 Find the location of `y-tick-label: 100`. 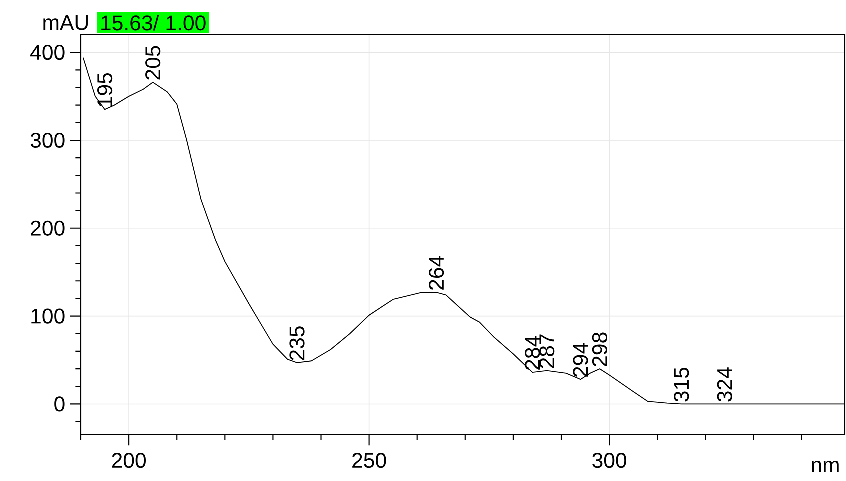

y-tick-label: 100 is located at coordinates (48, 316).